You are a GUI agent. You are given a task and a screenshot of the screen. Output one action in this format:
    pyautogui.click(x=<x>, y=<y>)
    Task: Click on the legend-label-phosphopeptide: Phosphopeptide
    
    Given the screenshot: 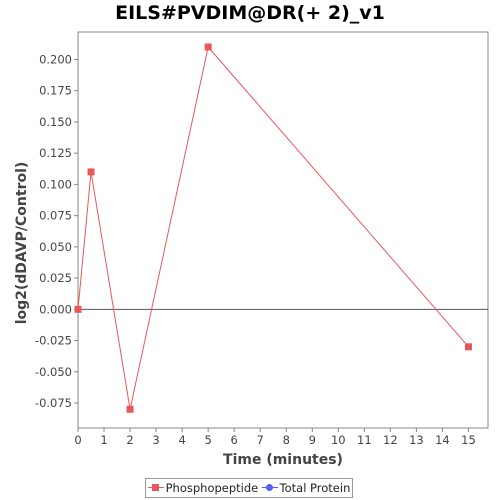 What is the action you would take?
    pyautogui.click(x=212, y=488)
    